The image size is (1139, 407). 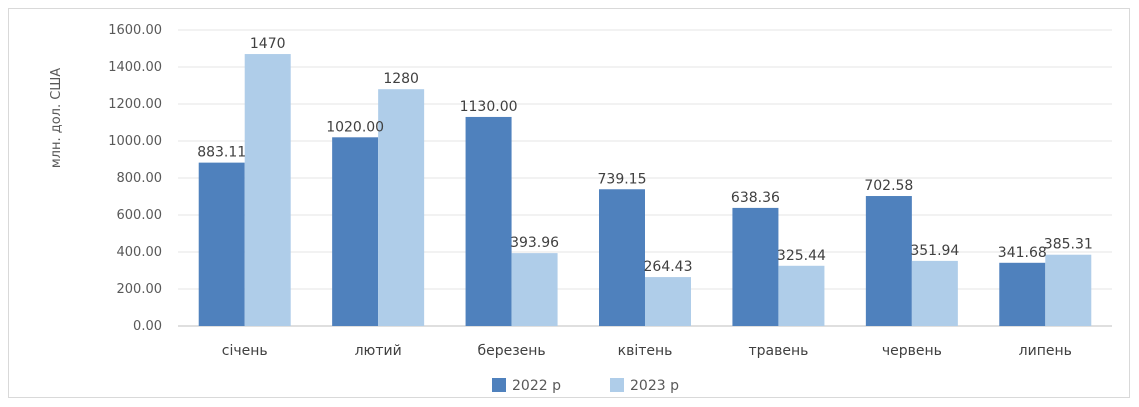 What do you see at coordinates (245, 351) in the screenshot?
I see `x-category-label: січень` at bounding box center [245, 351].